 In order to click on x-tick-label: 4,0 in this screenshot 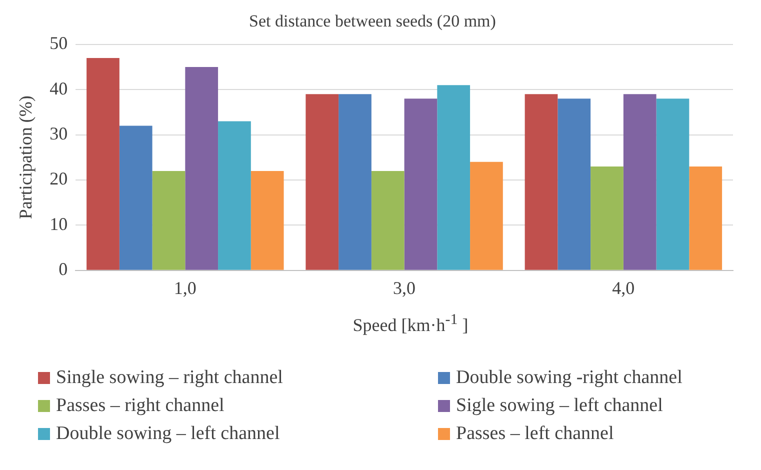, I will do `click(623, 288)`.